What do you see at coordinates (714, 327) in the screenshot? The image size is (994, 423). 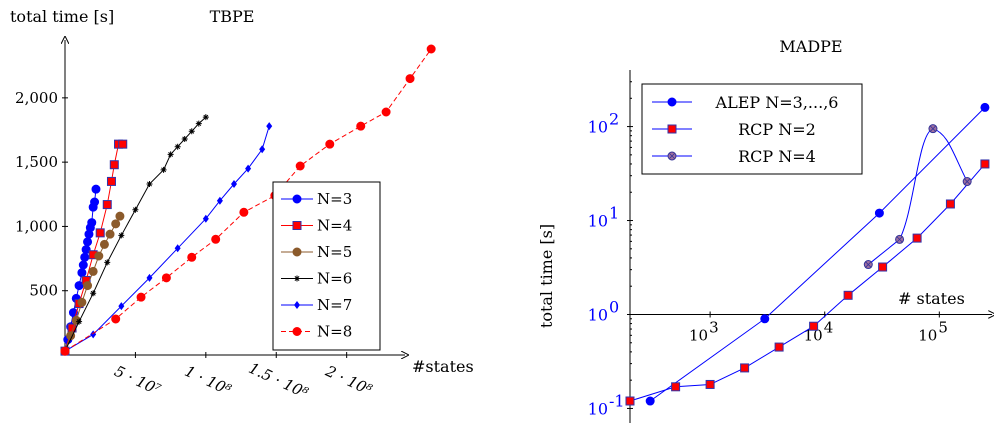 I see `madpe-x-tick-exp: 3` at bounding box center [714, 327].